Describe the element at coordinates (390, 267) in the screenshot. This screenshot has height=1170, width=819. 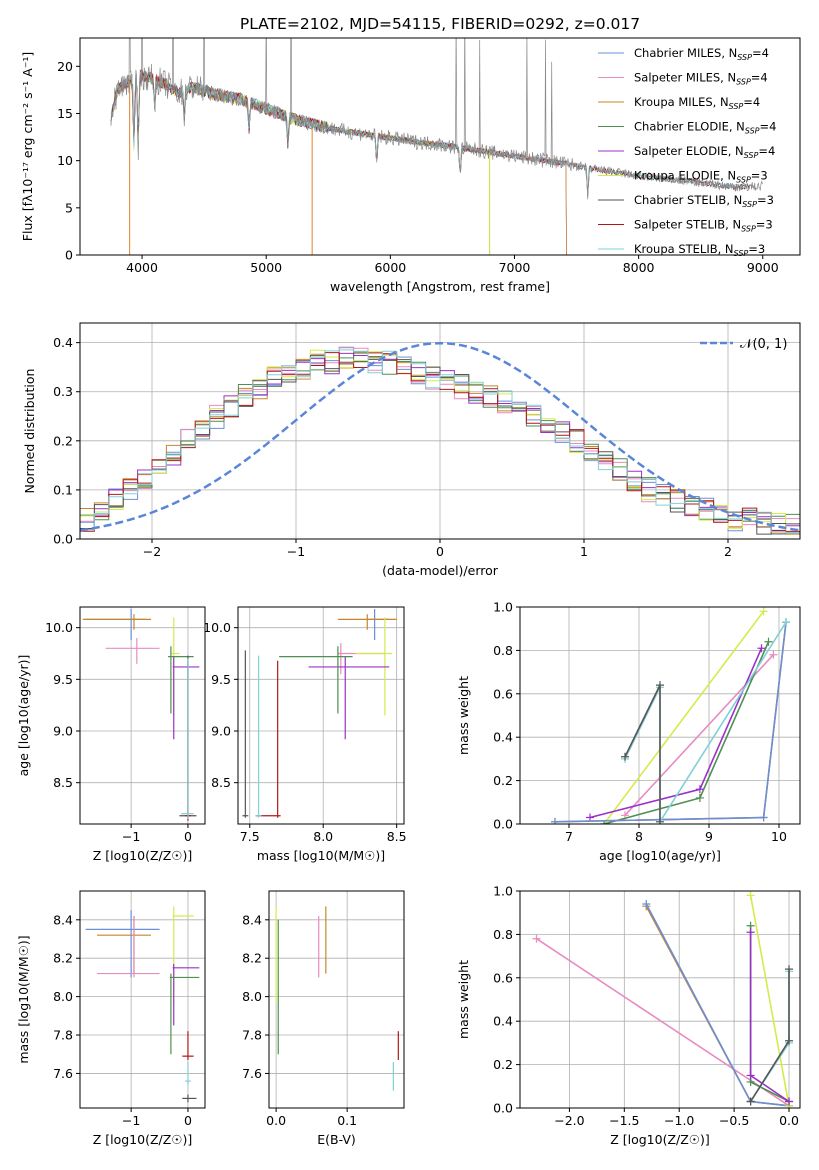
I see `x-tick-label: 6000` at that location.